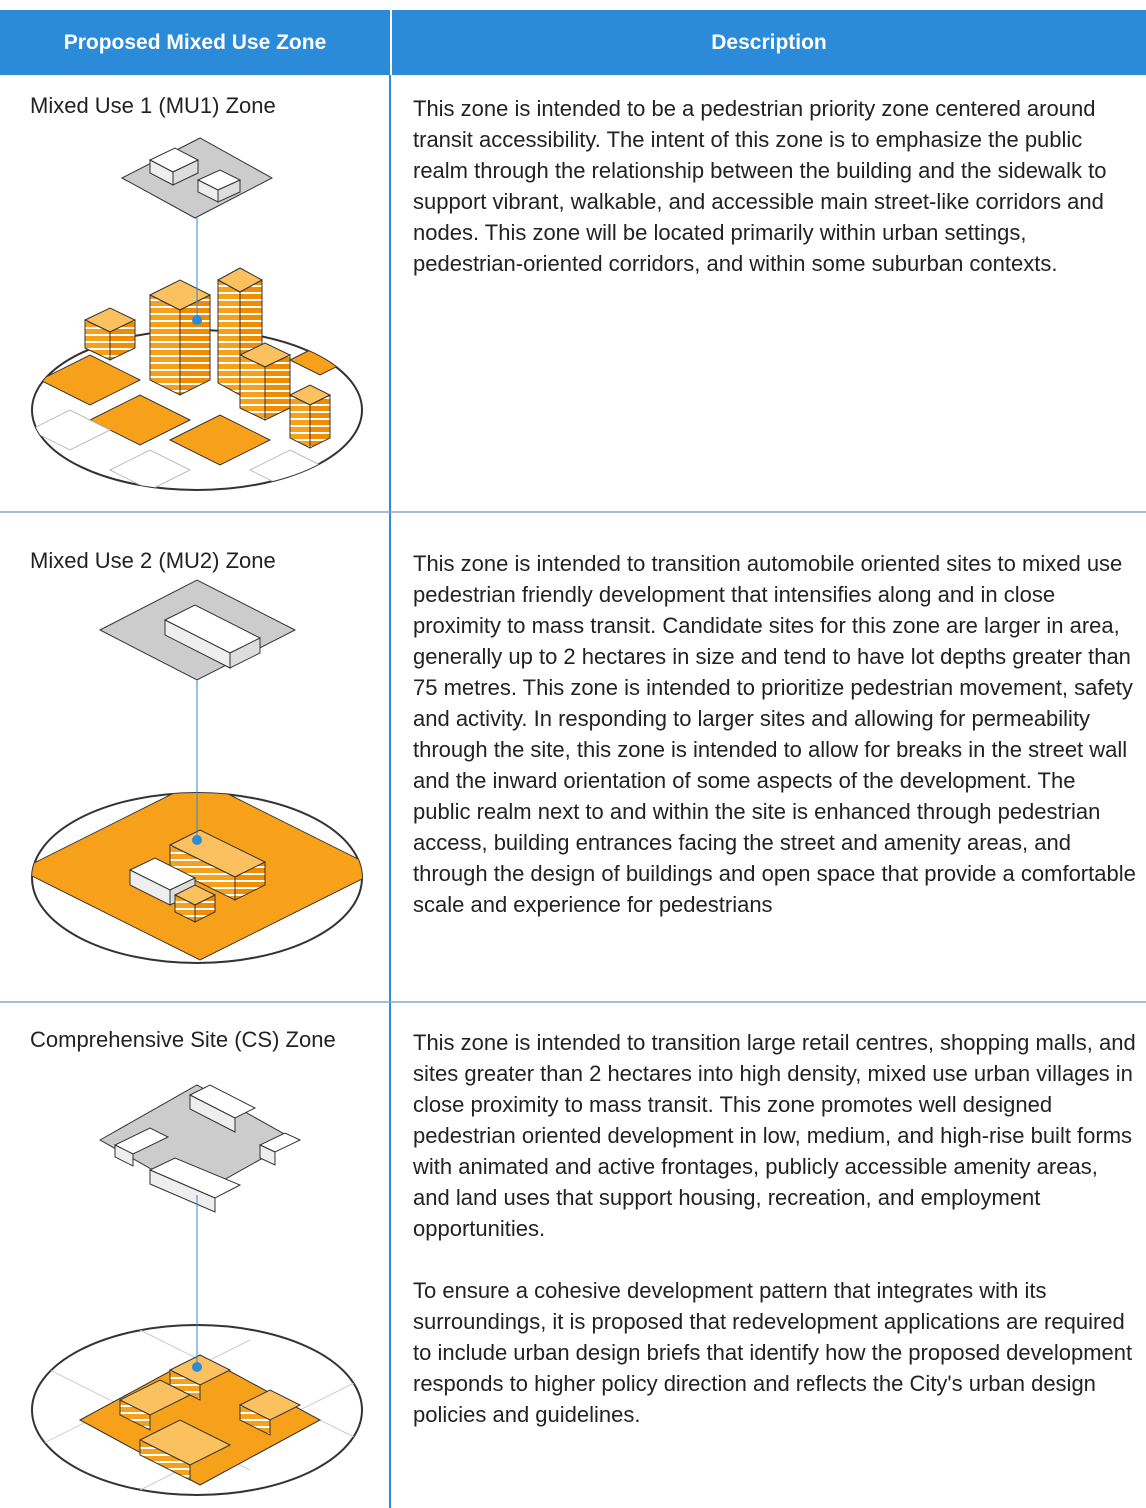  What do you see at coordinates (197, 1290) in the screenshot?
I see `cs-illustration` at bounding box center [197, 1290].